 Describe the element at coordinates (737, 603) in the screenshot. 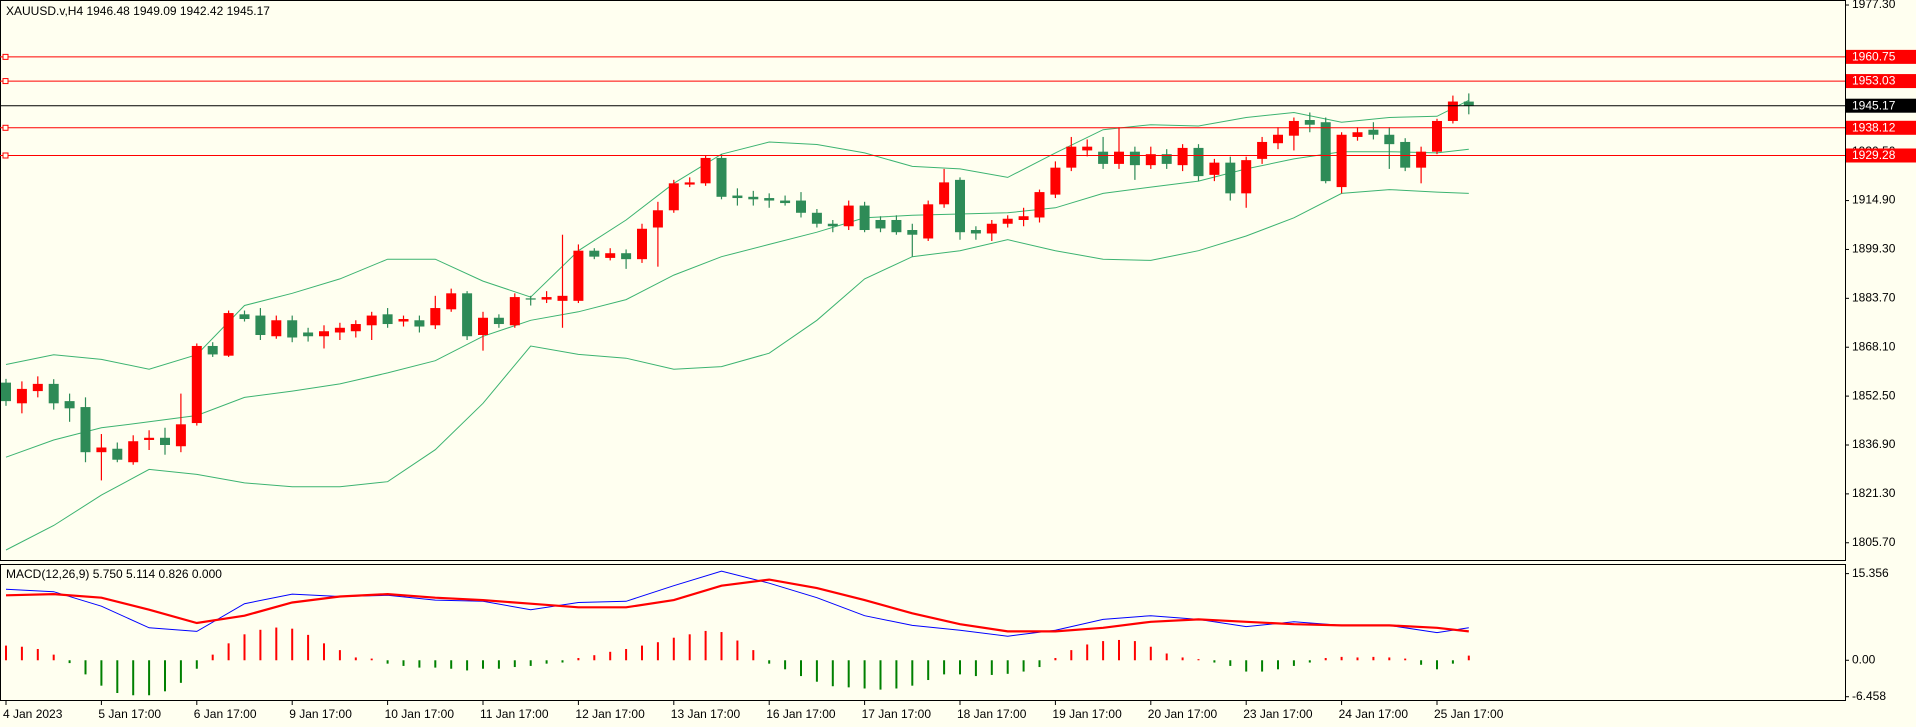

I see `macd-line` at that location.